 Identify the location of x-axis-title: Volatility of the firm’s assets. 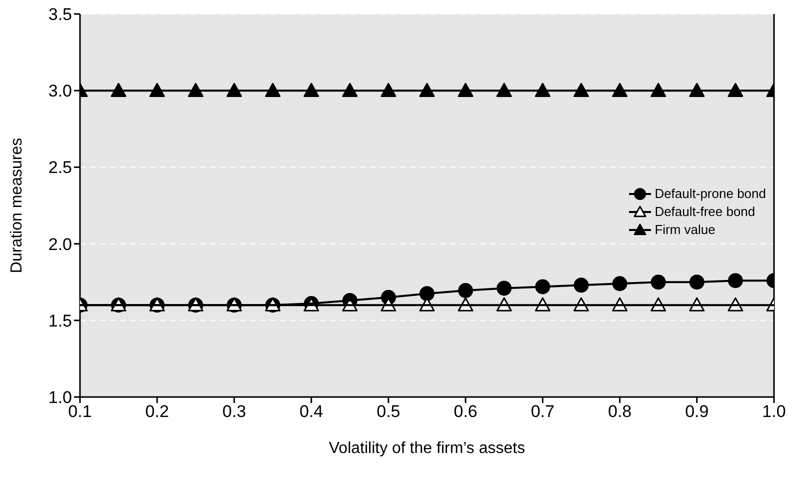
(427, 448).